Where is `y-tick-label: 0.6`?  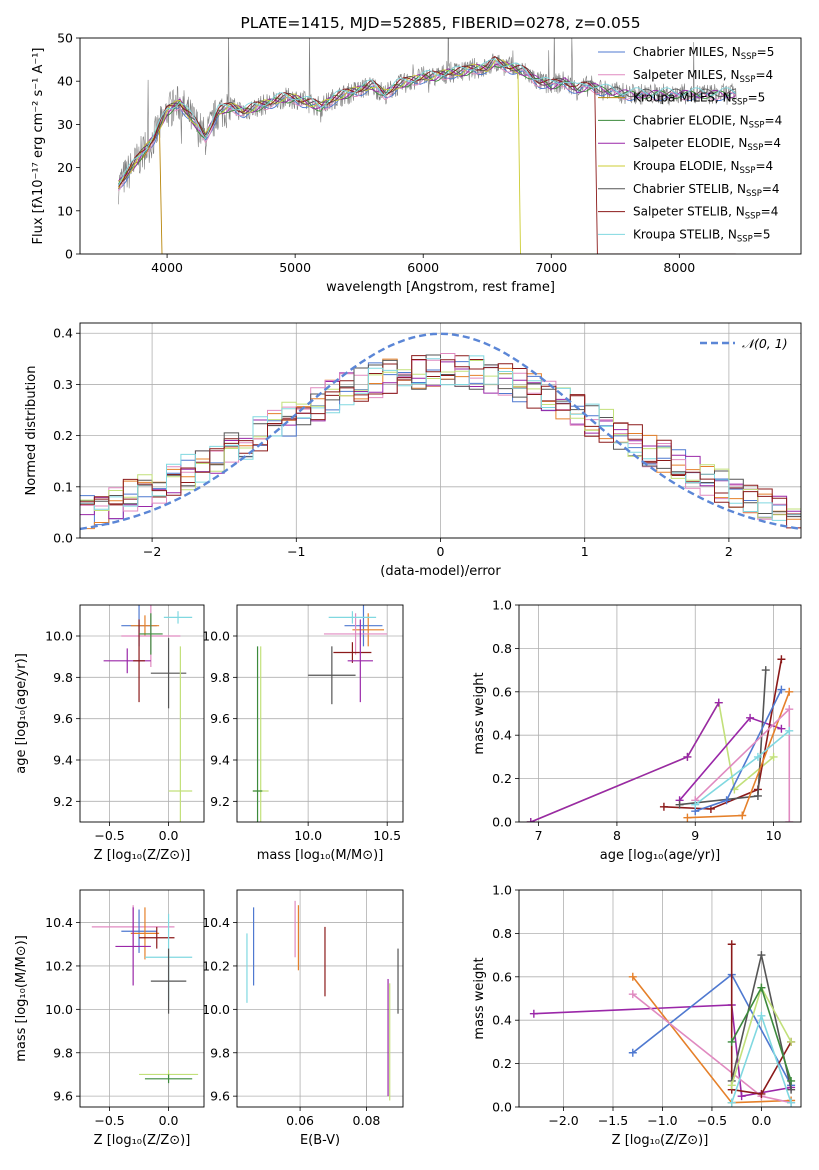 y-tick-label: 0.6 is located at coordinates (502, 976).